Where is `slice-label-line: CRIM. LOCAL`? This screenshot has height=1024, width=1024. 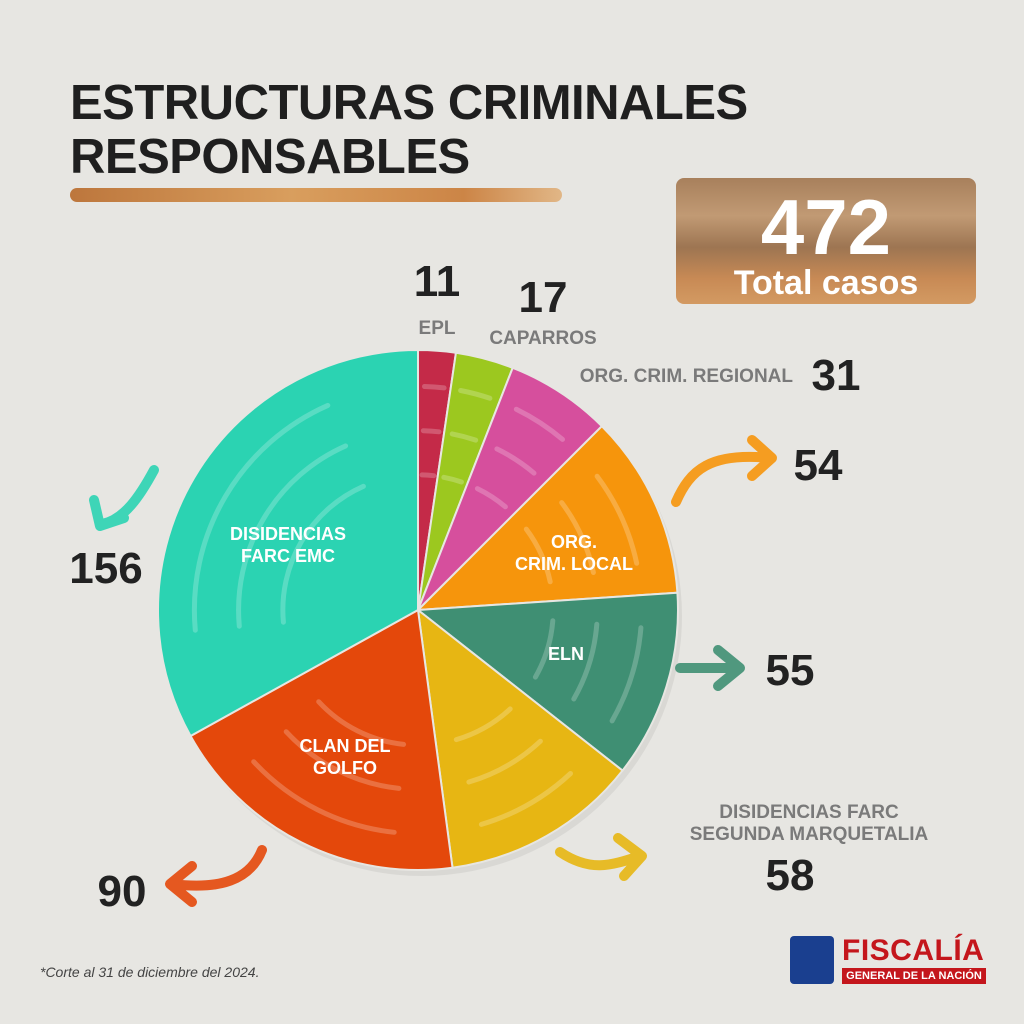
slice-label-line: CRIM. LOCAL is located at coordinates (574, 564).